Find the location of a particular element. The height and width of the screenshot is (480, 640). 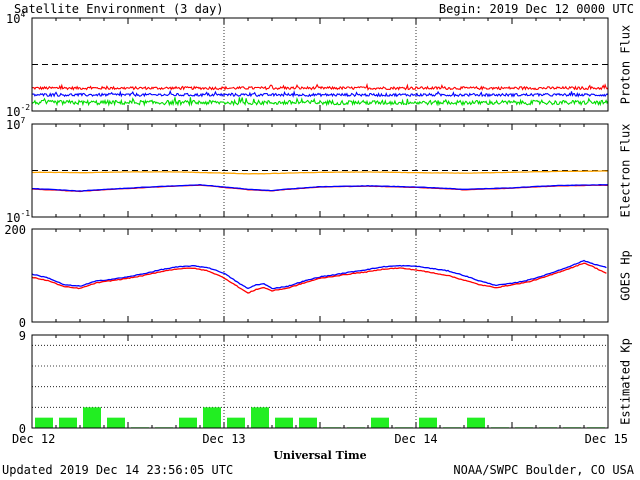

x-axis-title: Universal Time is located at coordinates (320, 455).